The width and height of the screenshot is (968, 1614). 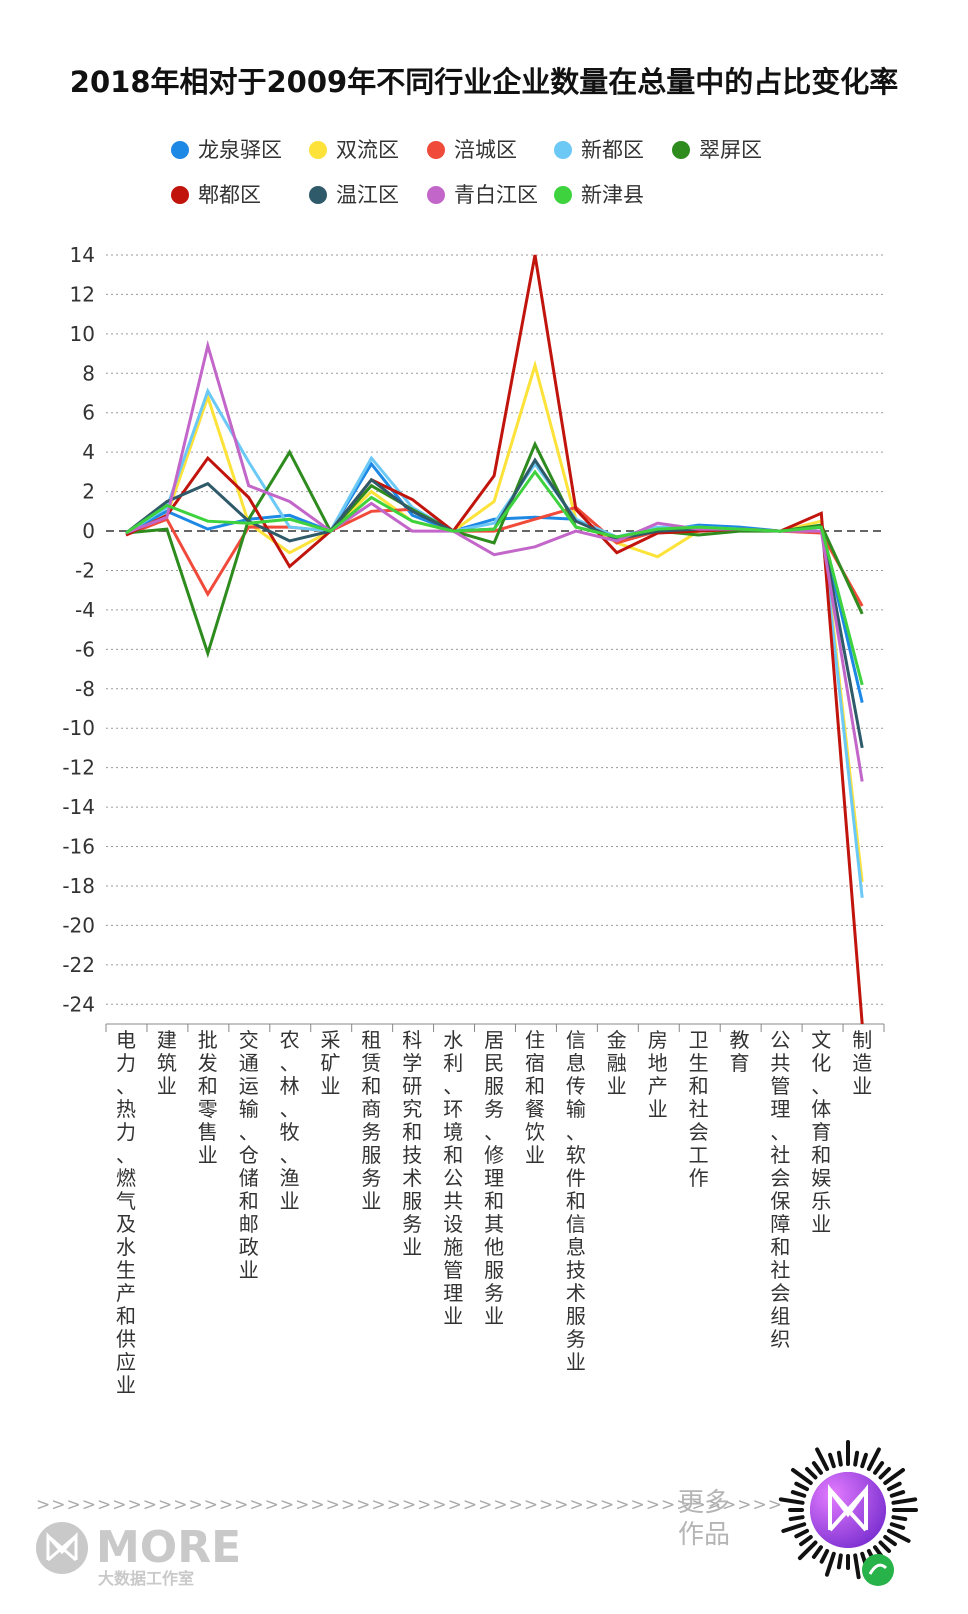 I want to click on y-tick-label: -16, so click(x=78, y=847).